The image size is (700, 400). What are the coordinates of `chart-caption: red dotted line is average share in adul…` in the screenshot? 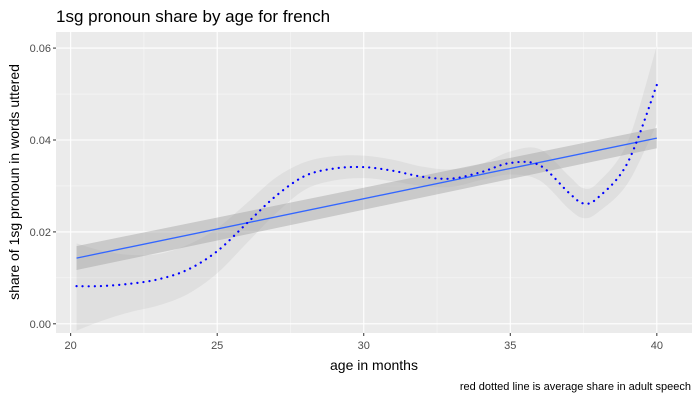 It's located at (575, 387).